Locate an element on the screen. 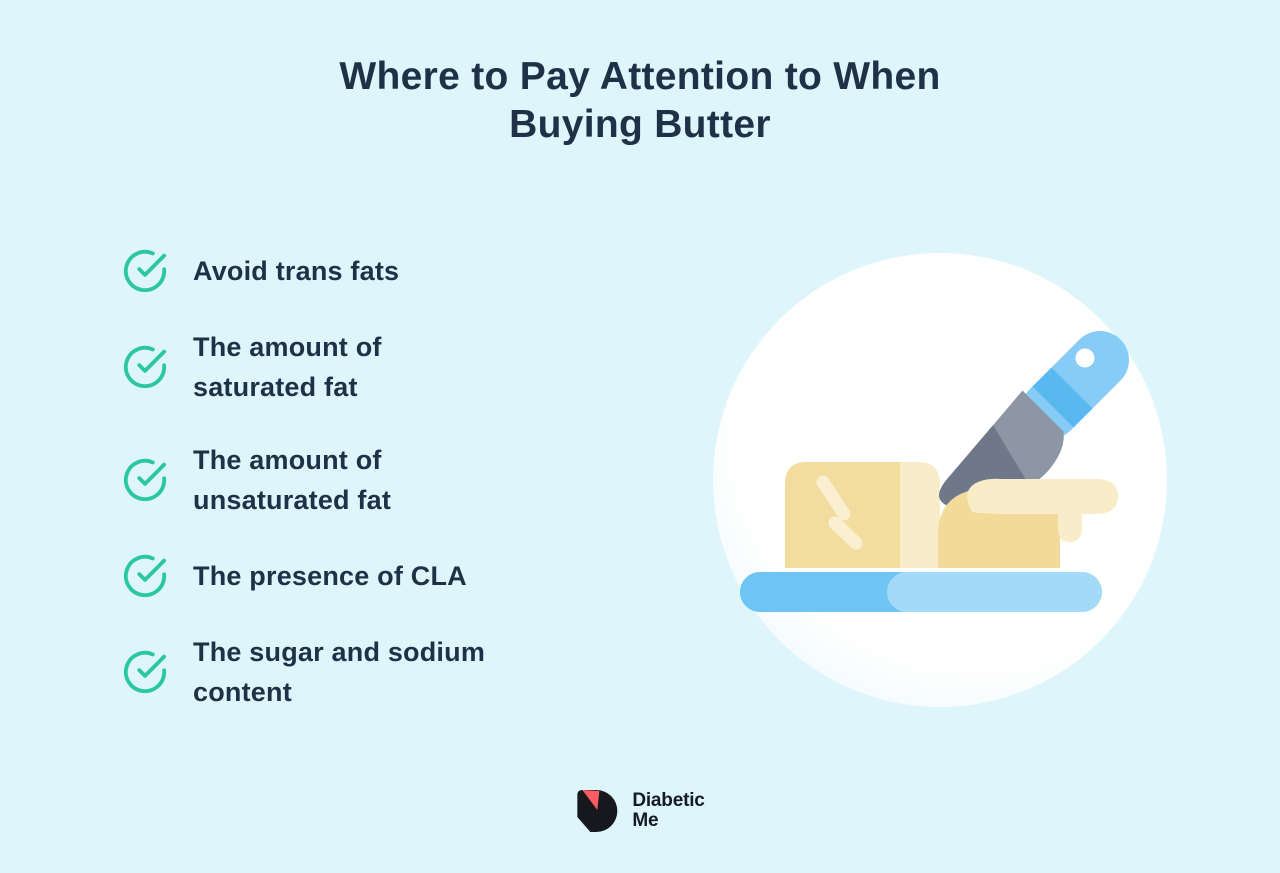 The image size is (1280, 873). checklist-item-line: The presence of CLA is located at coordinates (330, 576).